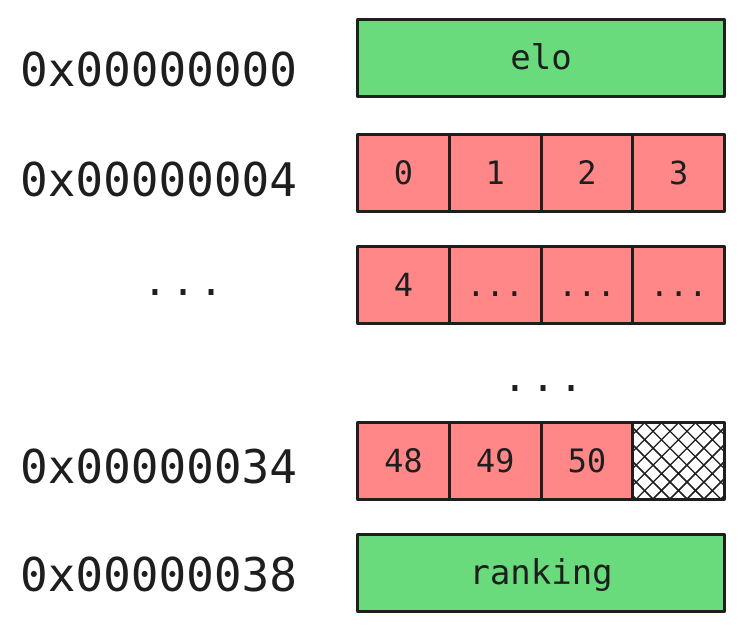  What do you see at coordinates (158, 467) in the screenshot?
I see `address-label: 0x00000034` at bounding box center [158, 467].